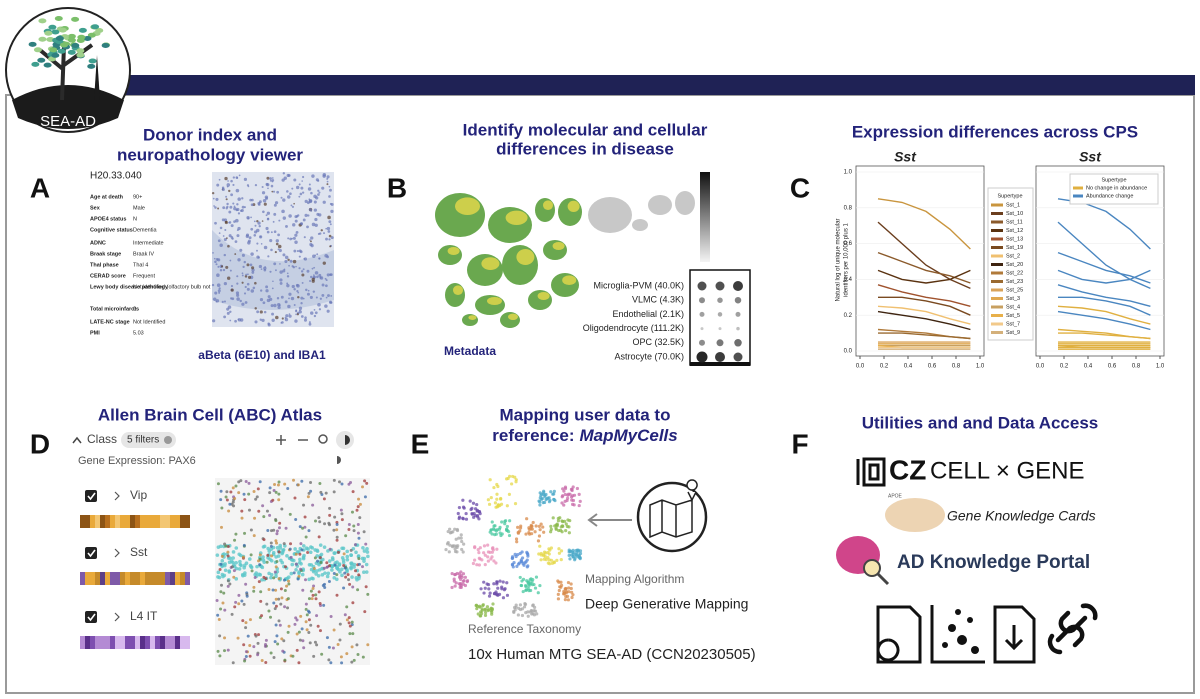 The image size is (1200, 699). What do you see at coordinates (1109, 196) in the screenshot?
I see `legend-entry: Abundance change` at bounding box center [1109, 196].